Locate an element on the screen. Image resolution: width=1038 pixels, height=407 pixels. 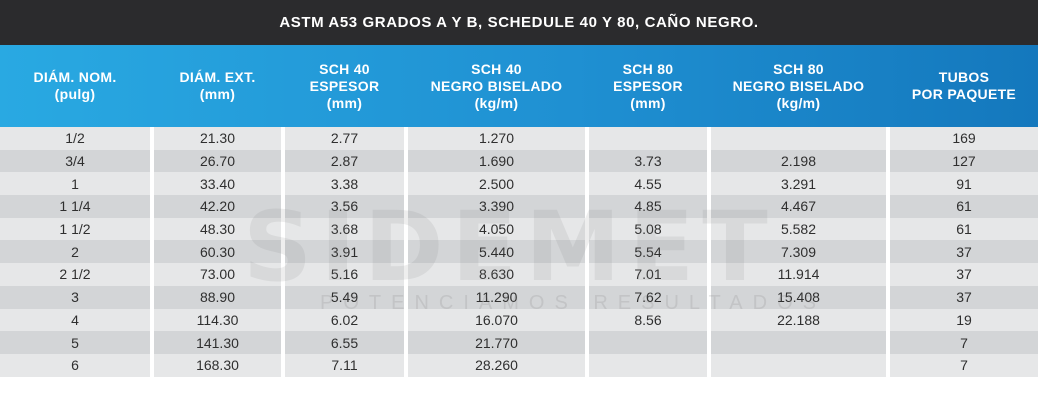
table-cell: 7.309 is located at coordinates (798, 252).